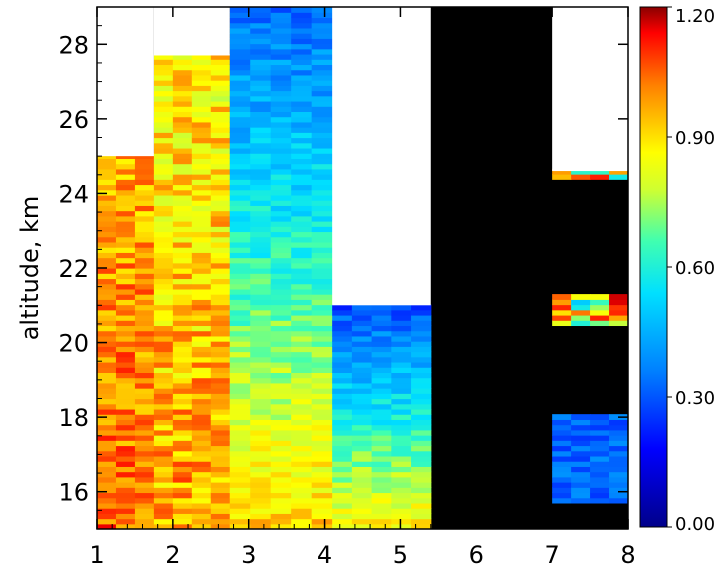  What do you see at coordinates (552, 555) in the screenshot?
I see `x-tick-label: 7` at bounding box center [552, 555].